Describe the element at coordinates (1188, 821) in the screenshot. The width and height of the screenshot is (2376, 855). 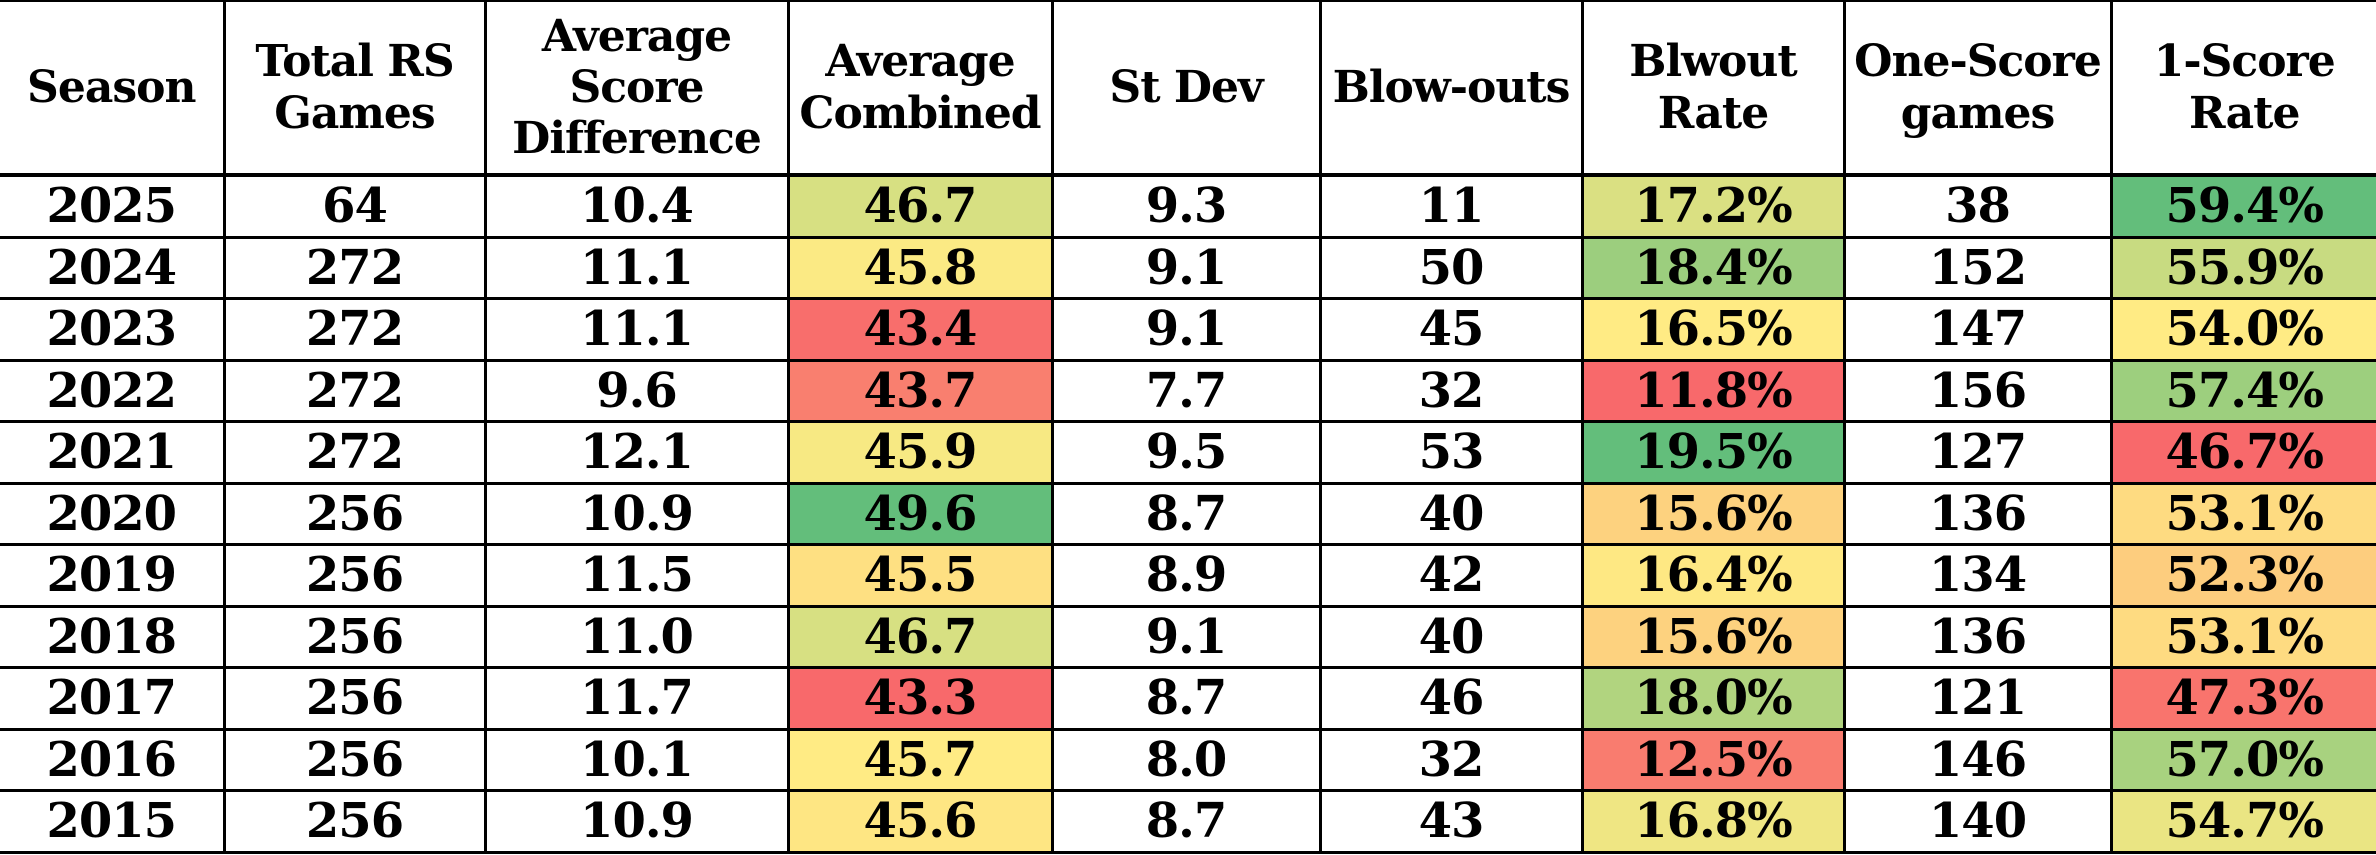
I see `table-row-2015: 2015 256 10.9 45.6 8.7 43 16.8% 140 54.7%` at that location.